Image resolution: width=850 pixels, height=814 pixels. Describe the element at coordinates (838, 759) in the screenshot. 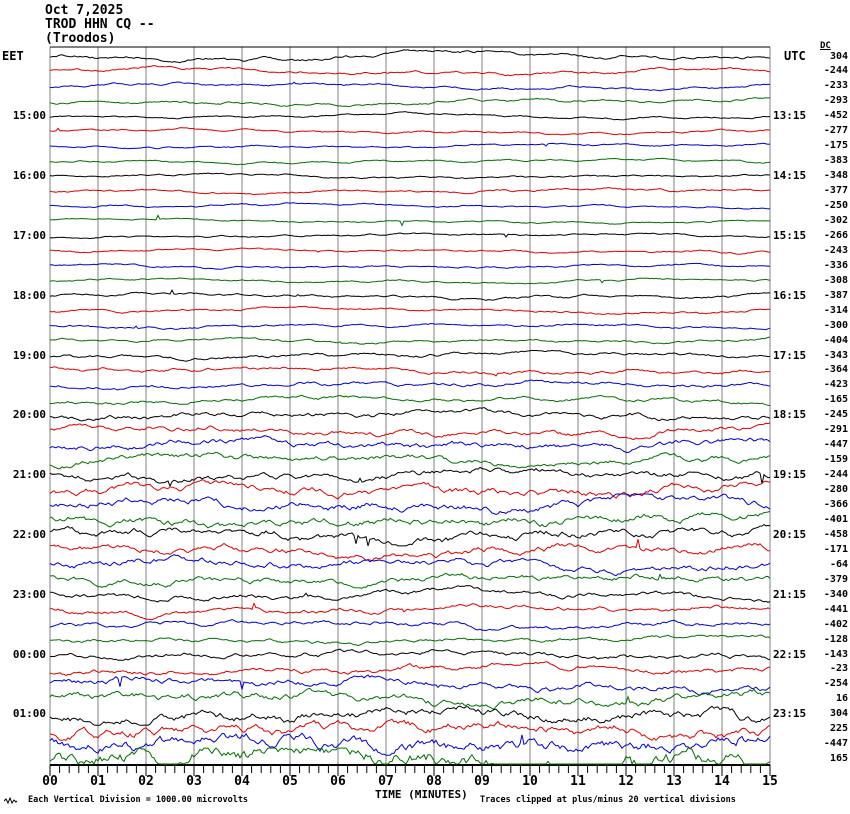

I see `dc-value: 165` at that location.